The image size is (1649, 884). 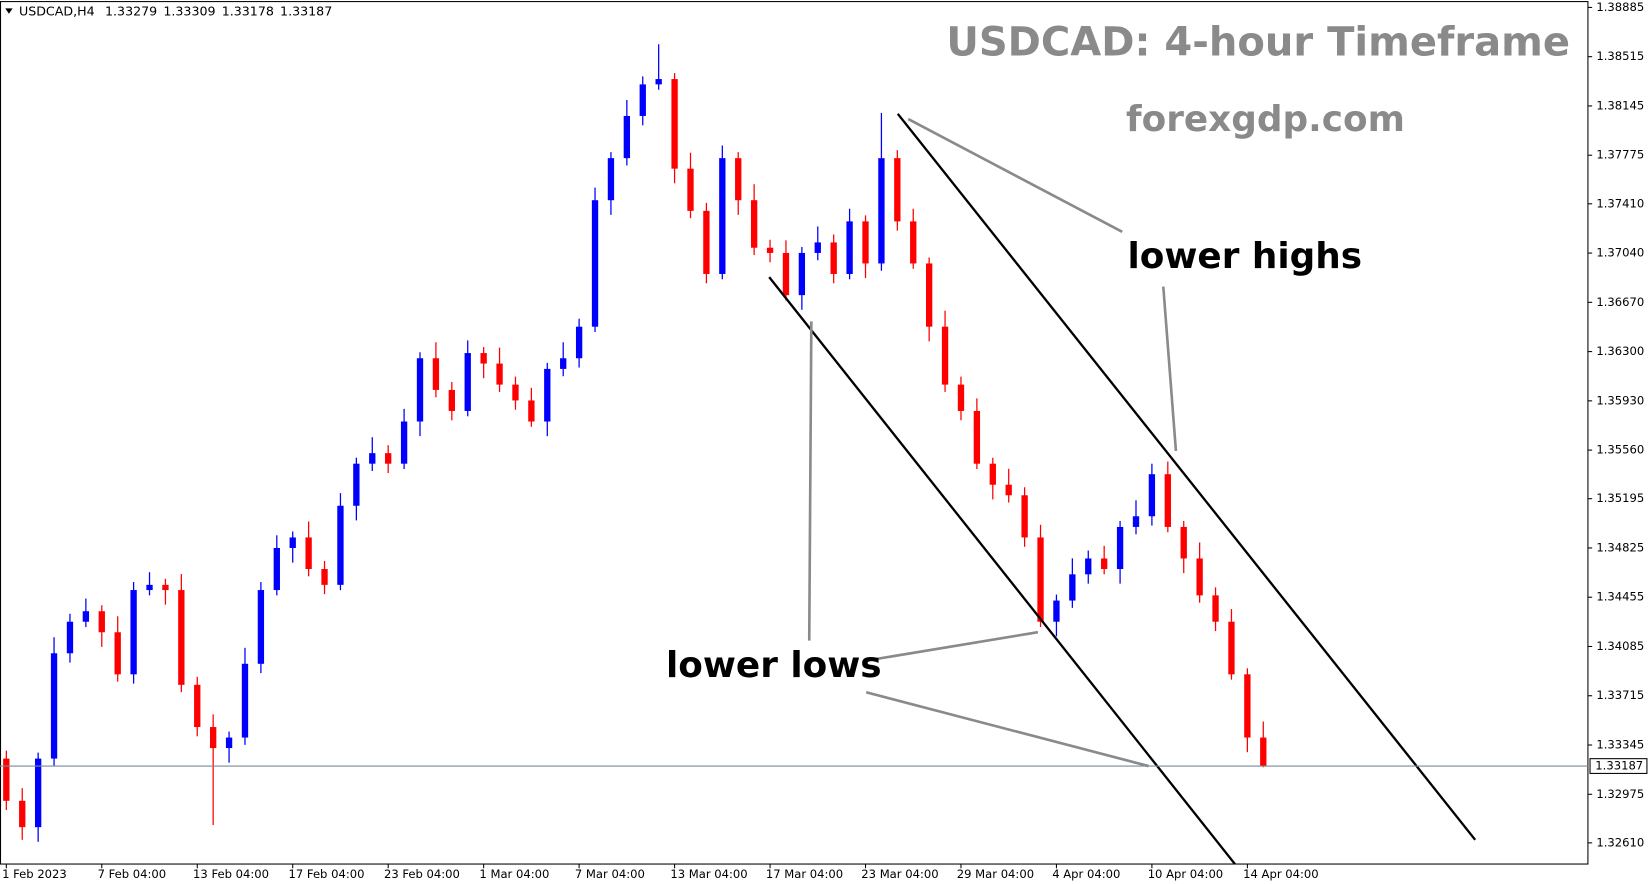 What do you see at coordinates (1620, 105) in the screenshot?
I see `y-tick-label: 1.38145` at bounding box center [1620, 105].